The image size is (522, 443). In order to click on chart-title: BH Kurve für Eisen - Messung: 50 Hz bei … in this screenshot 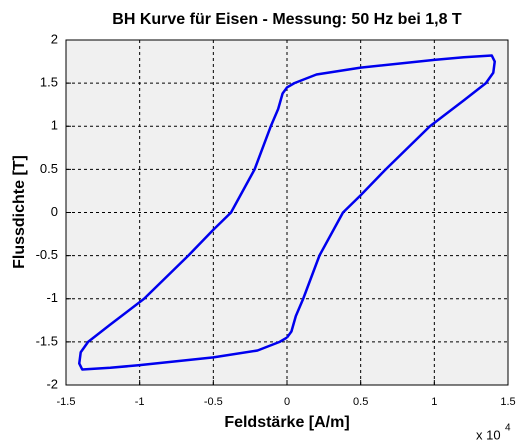, I will do `click(287, 19)`.